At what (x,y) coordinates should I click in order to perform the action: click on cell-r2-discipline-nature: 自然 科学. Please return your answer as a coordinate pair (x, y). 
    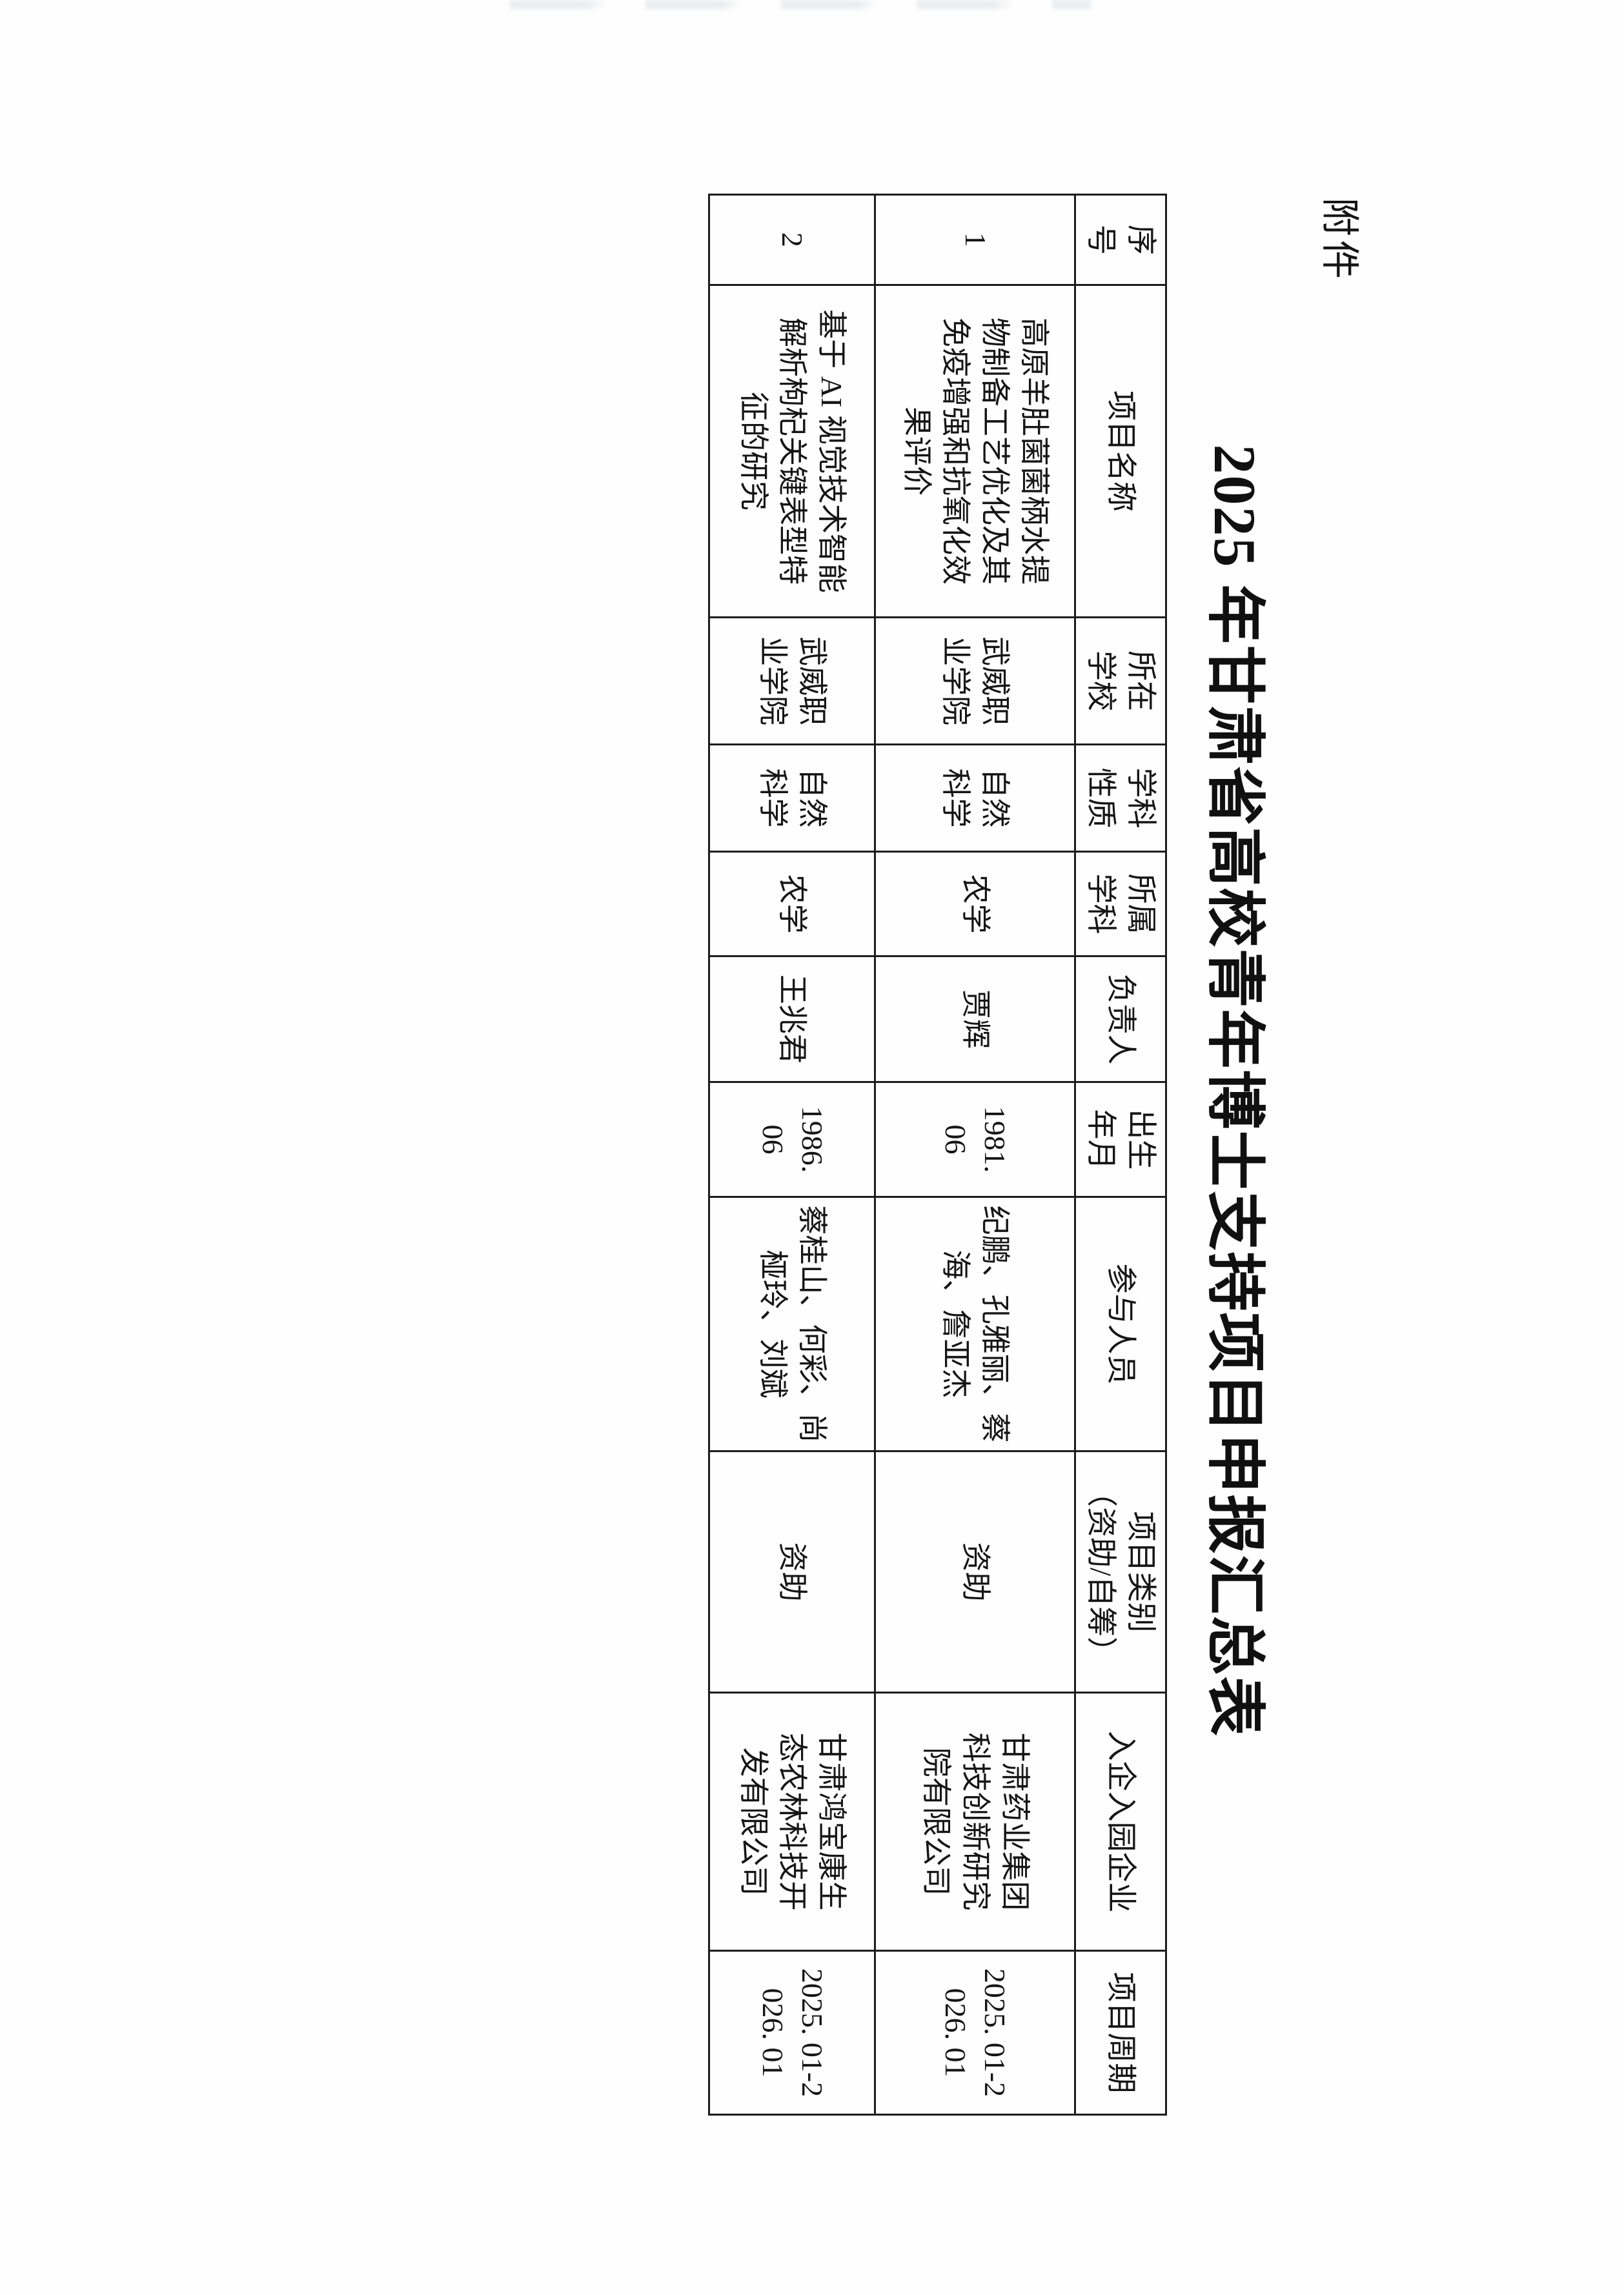
    Looking at the image, I should click on (792, 798).